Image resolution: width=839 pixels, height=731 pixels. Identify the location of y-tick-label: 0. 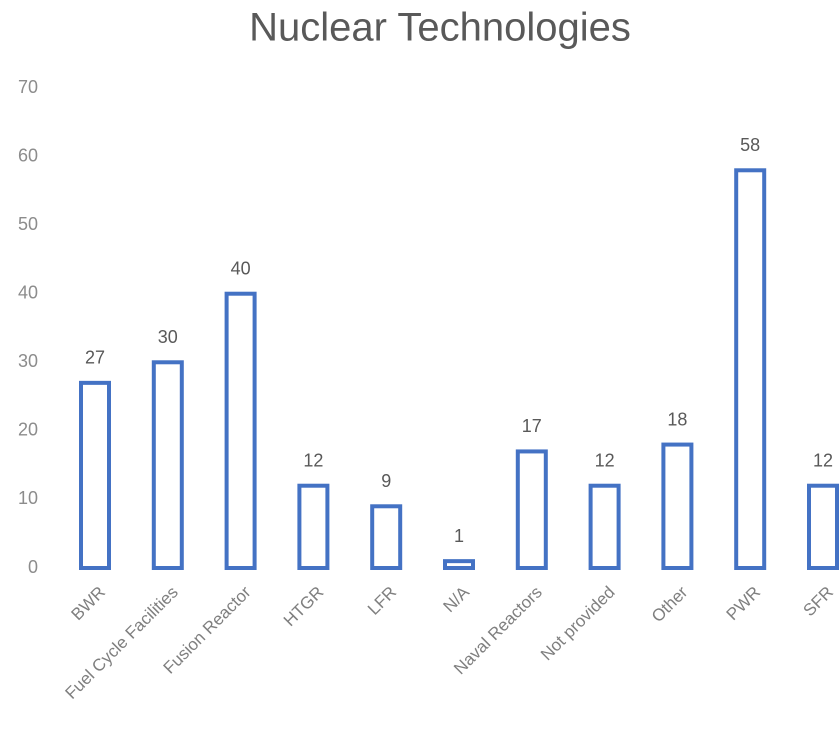
(33, 567).